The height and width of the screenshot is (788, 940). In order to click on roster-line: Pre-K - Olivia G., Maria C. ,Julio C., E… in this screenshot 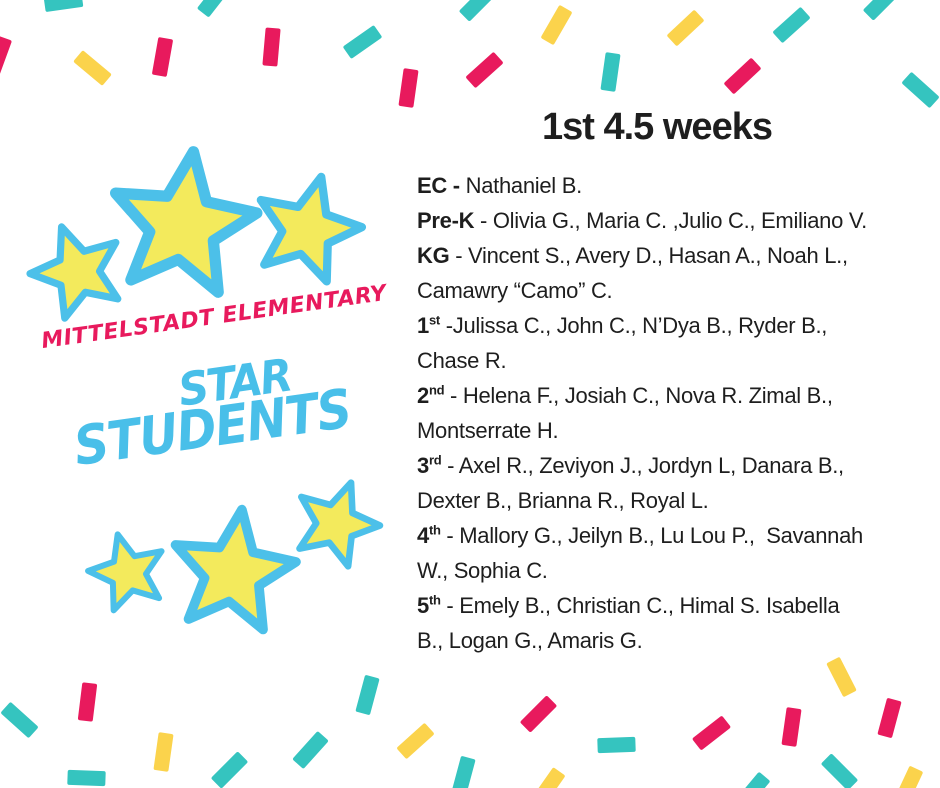, I will do `click(678, 220)`.